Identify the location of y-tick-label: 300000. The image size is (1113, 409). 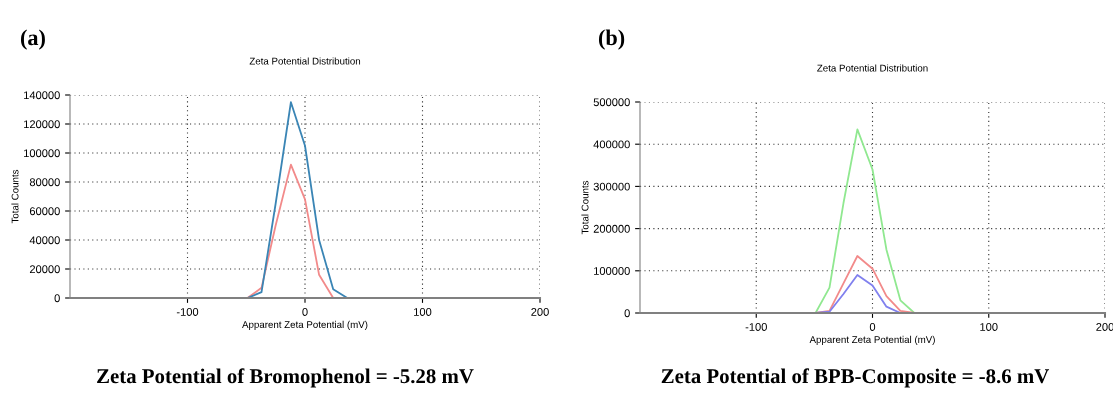
(611, 186).